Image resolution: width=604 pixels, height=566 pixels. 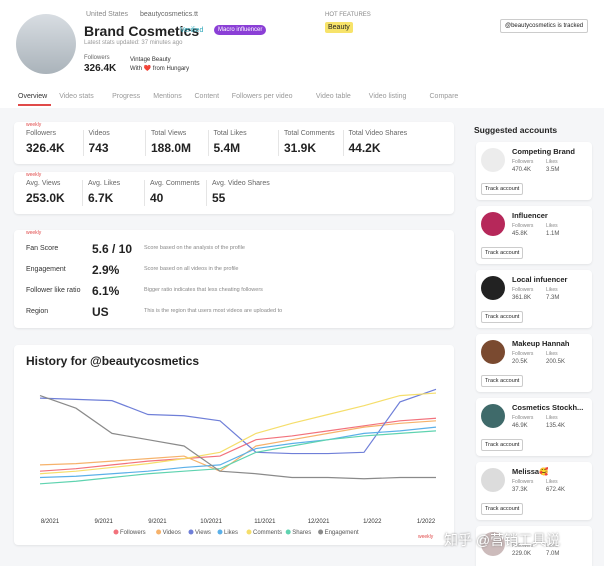 What do you see at coordinates (227, 148) in the screenshot?
I see `stat-value: 5.4M` at bounding box center [227, 148].